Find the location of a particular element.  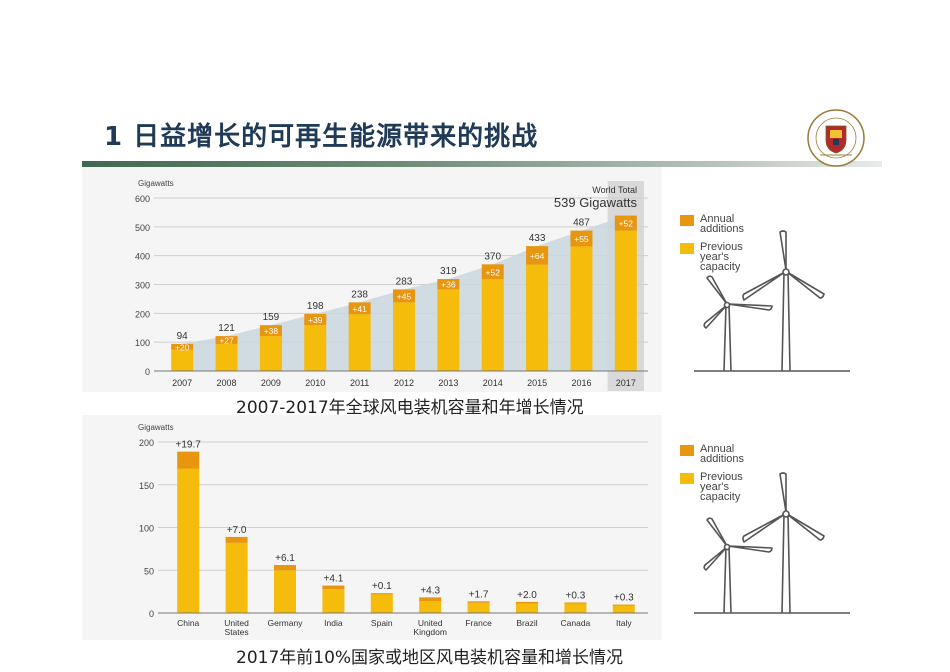

total-label: 283 is located at coordinates (404, 281).